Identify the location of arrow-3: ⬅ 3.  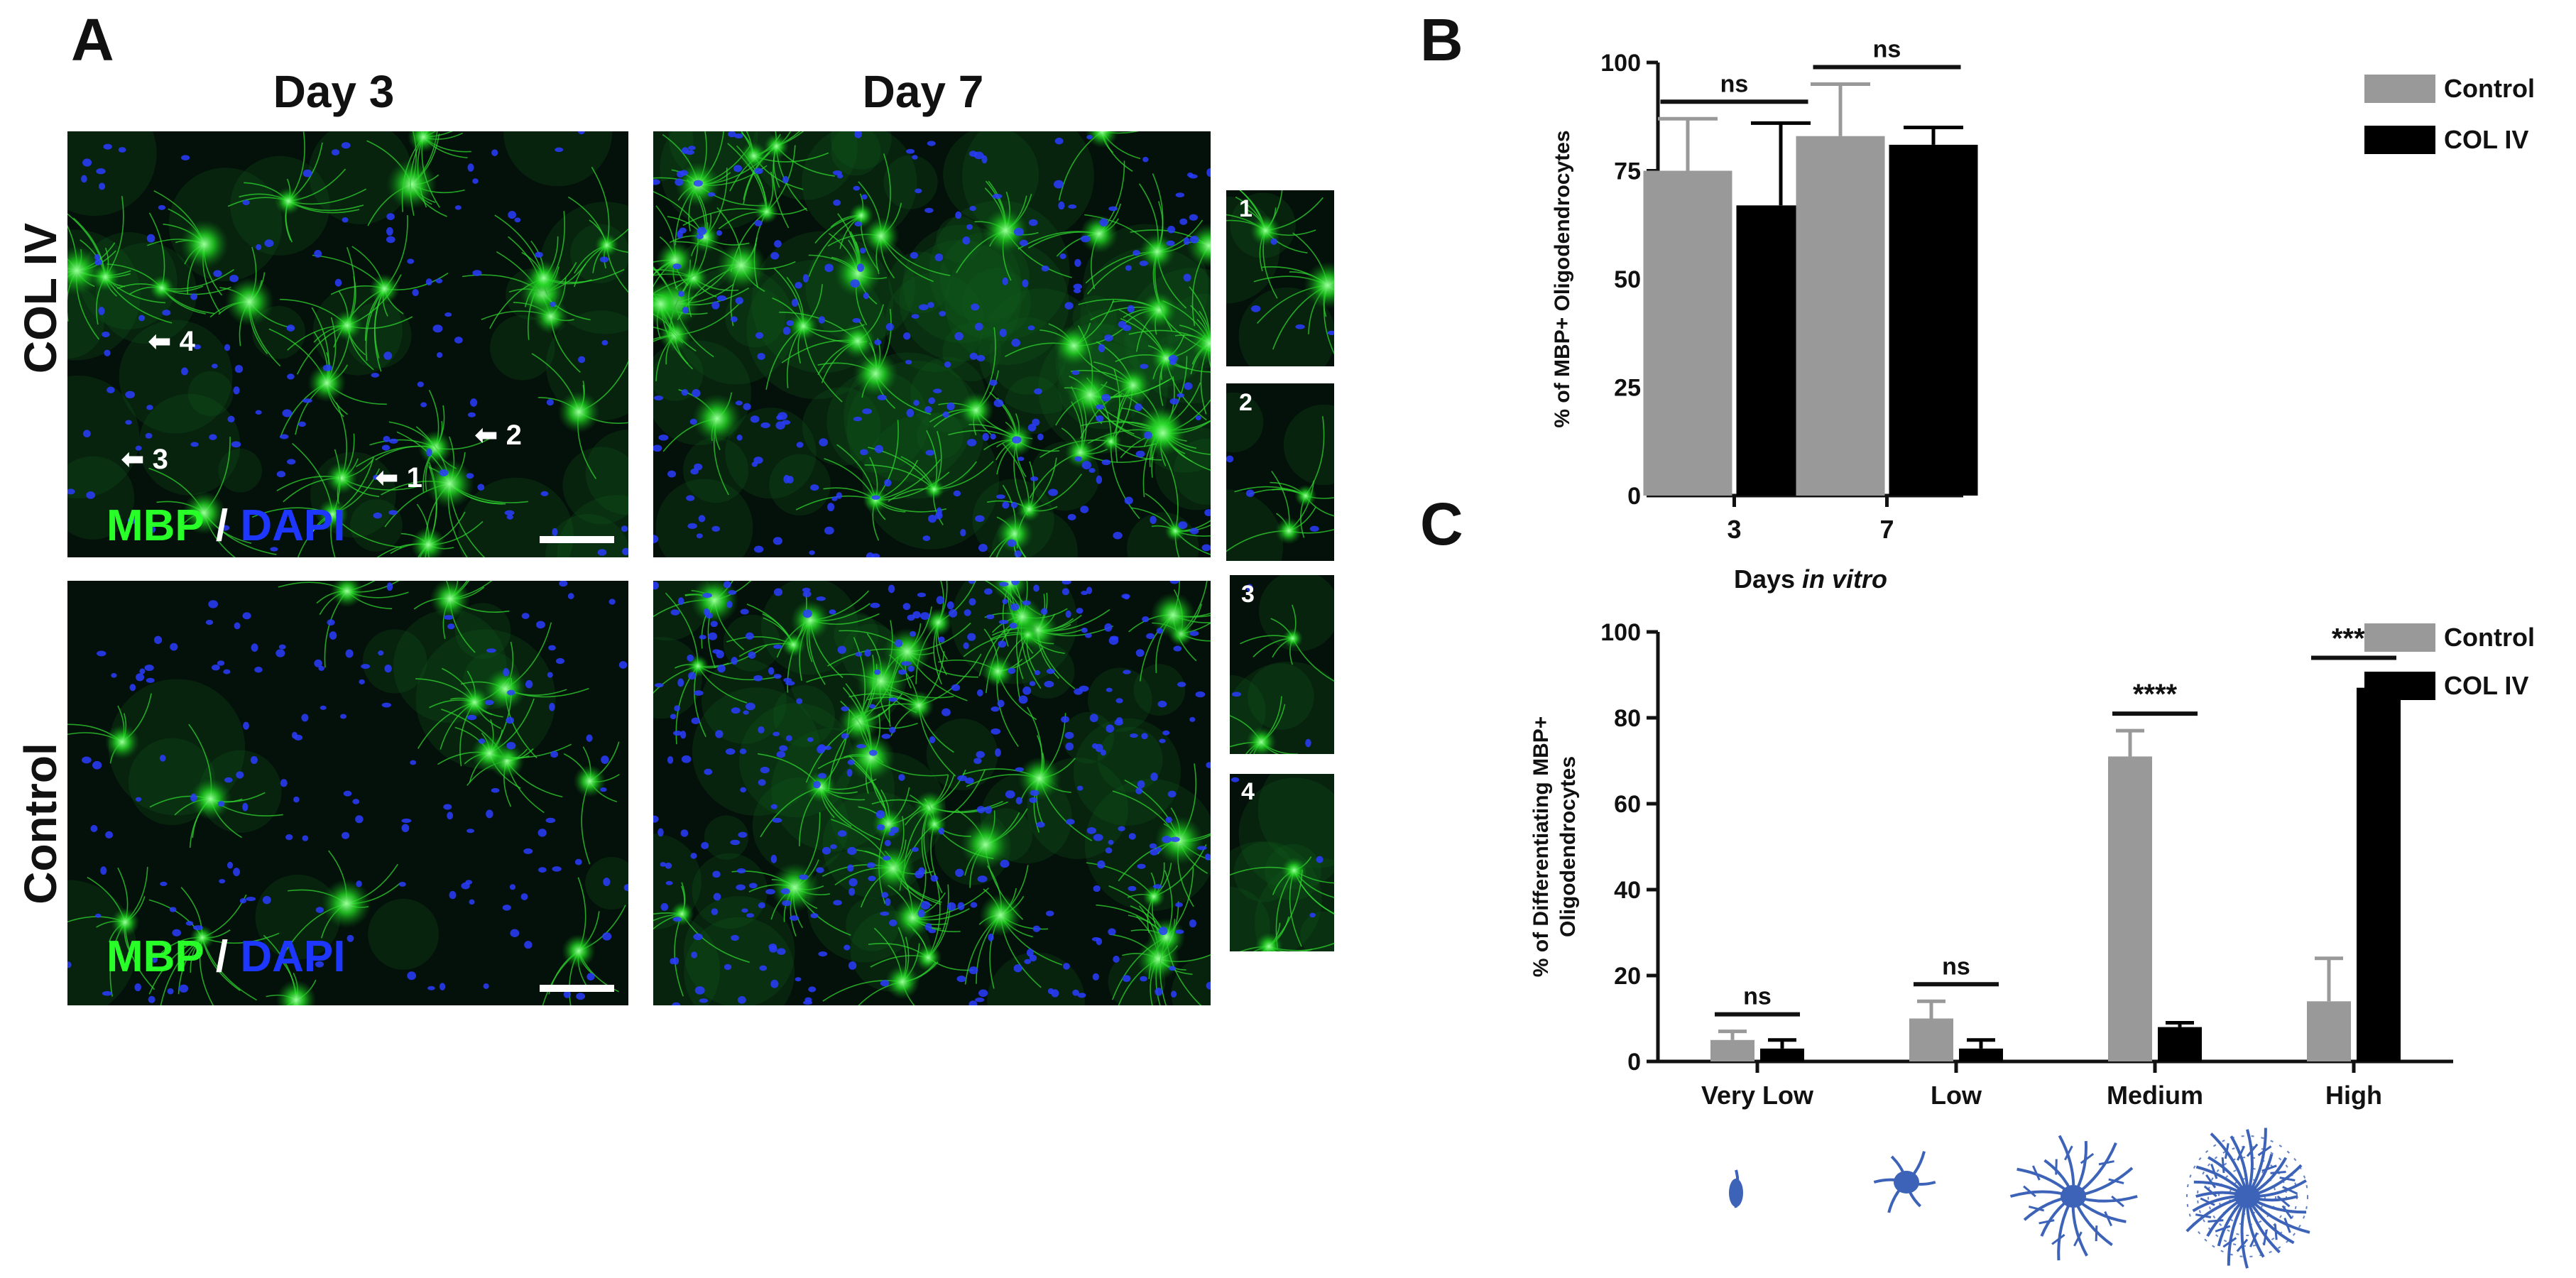
(144, 459).